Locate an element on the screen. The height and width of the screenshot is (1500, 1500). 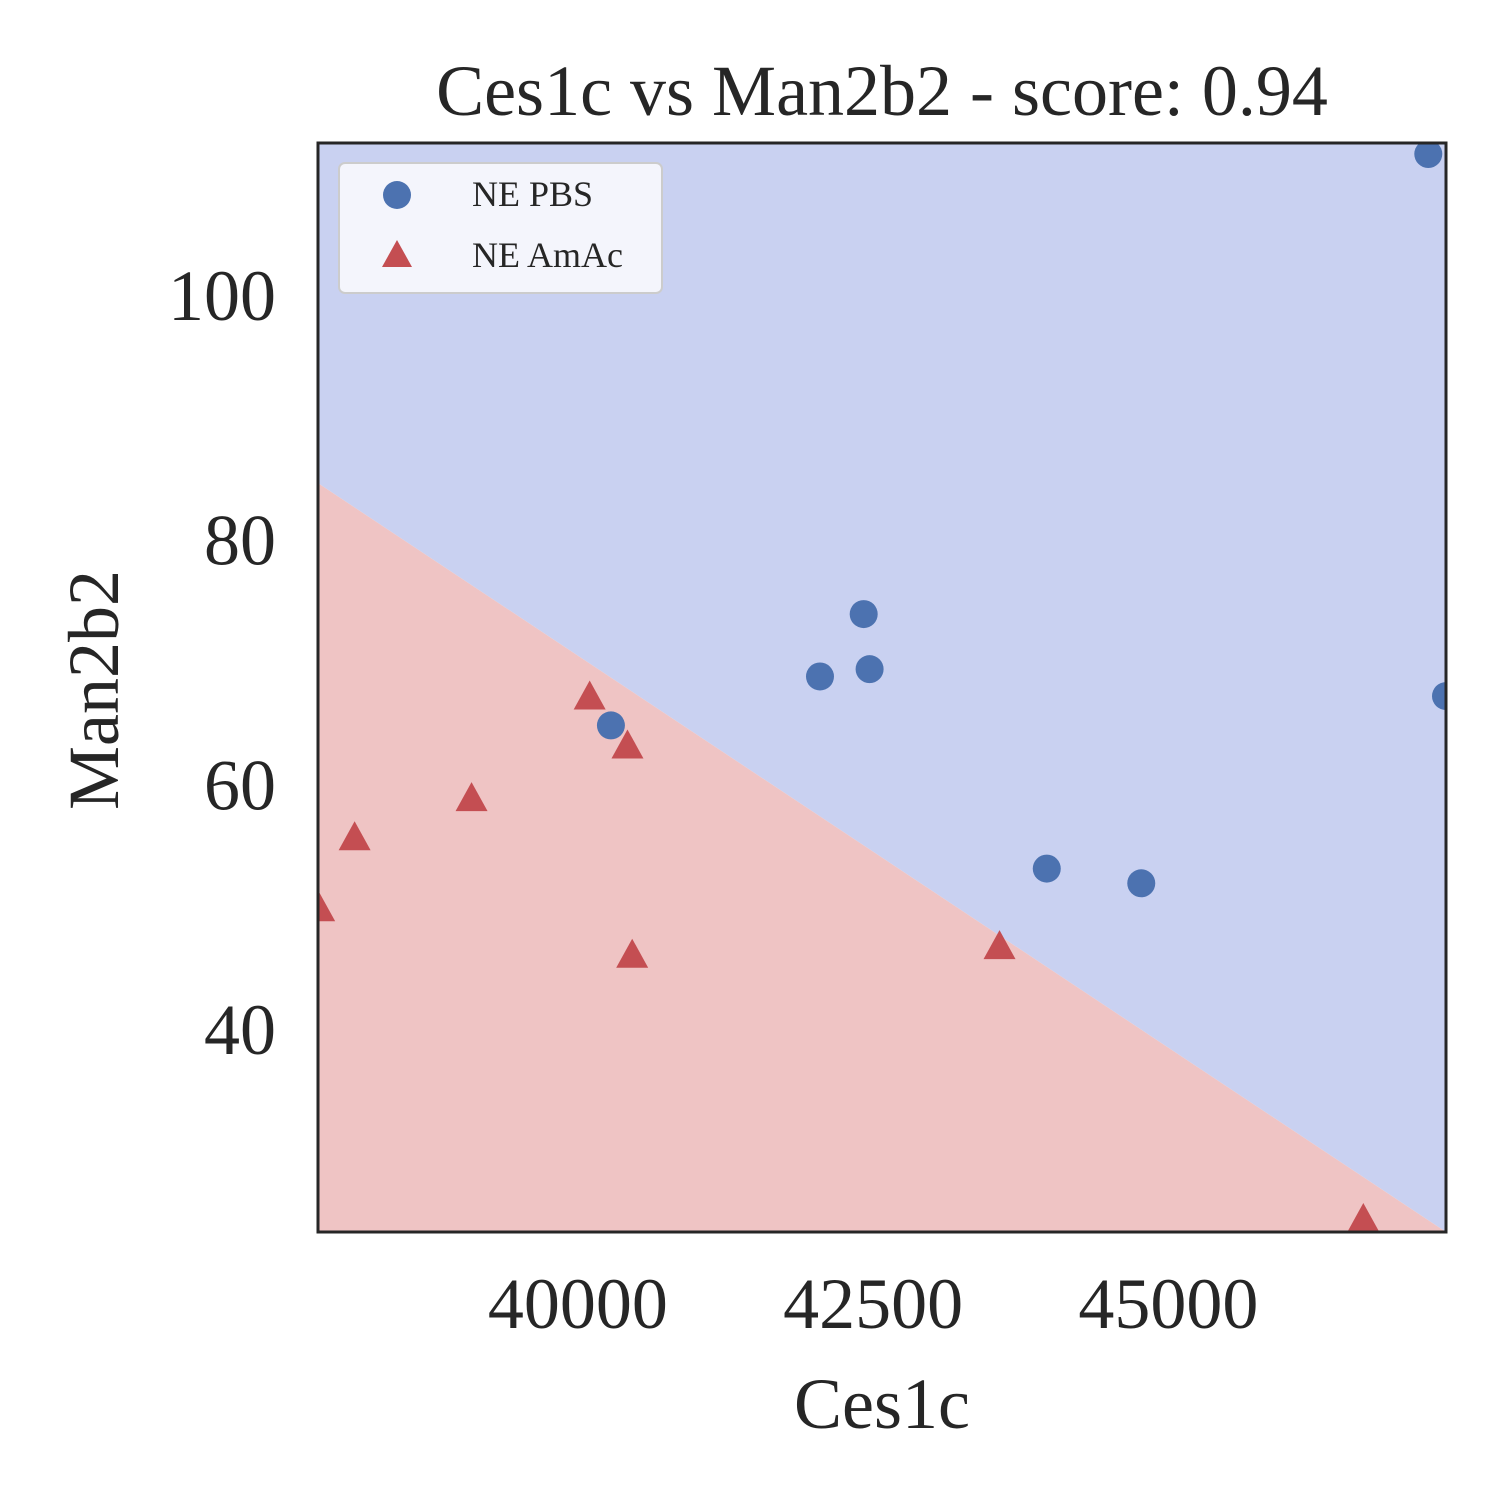
legend-marker-ne-amac is located at coordinates (397, 253).